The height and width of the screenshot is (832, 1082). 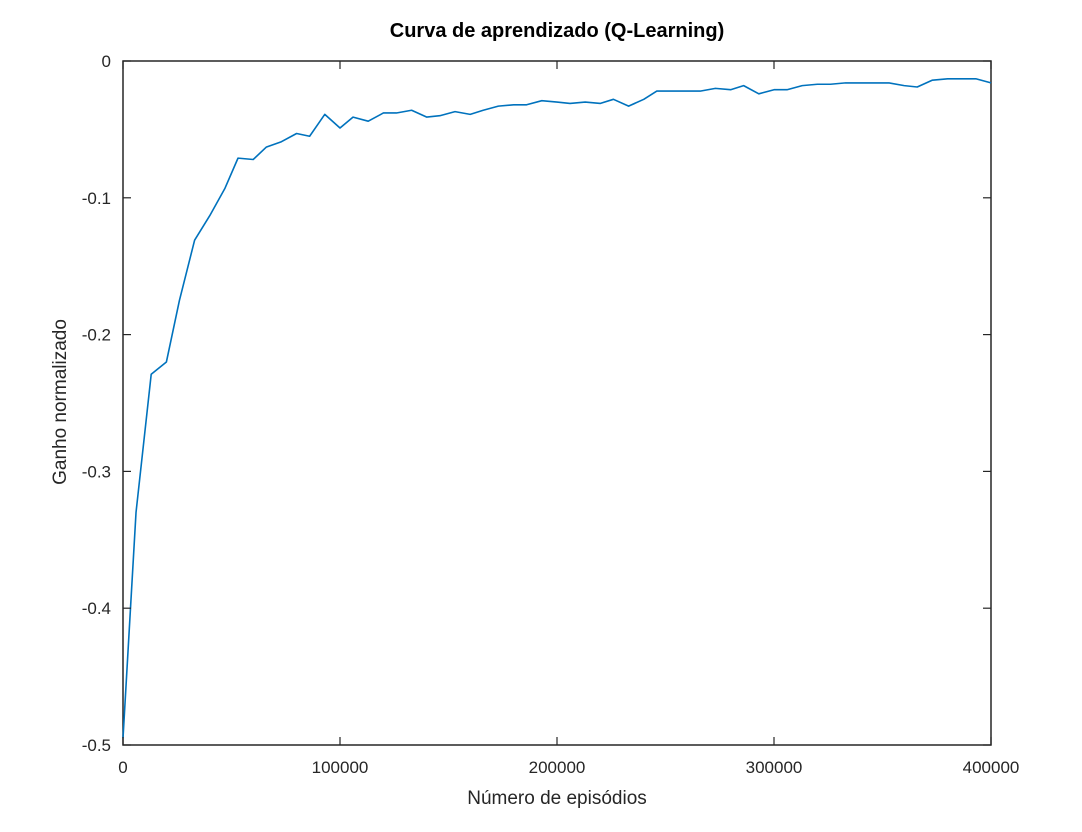 I want to click on chart-title: Curva de aprendizado (Q-Learning), so click(x=557, y=31).